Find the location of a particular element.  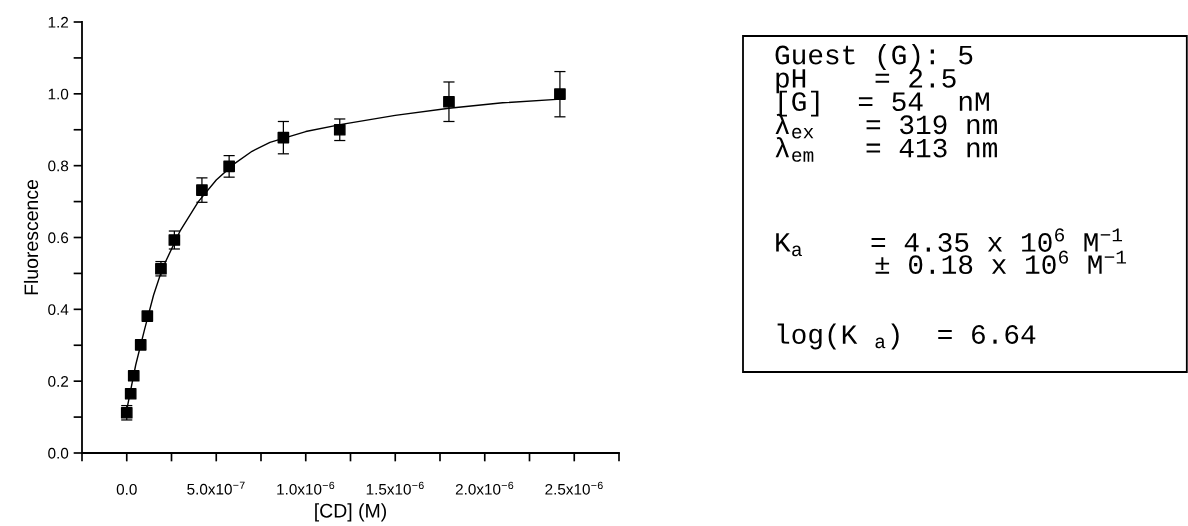

x-tick-label: 0.0 is located at coordinates (126, 489).